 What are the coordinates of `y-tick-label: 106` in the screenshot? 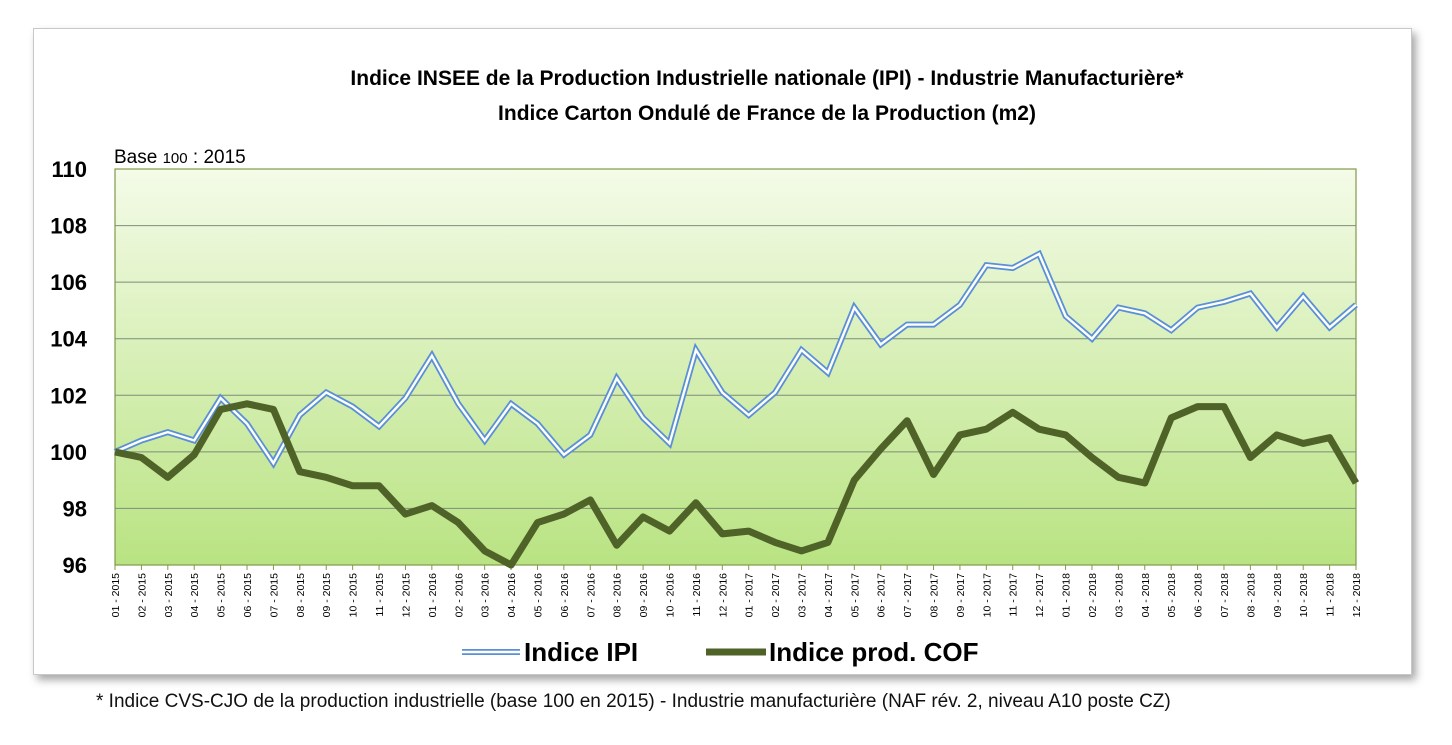 It's located at (68, 282).